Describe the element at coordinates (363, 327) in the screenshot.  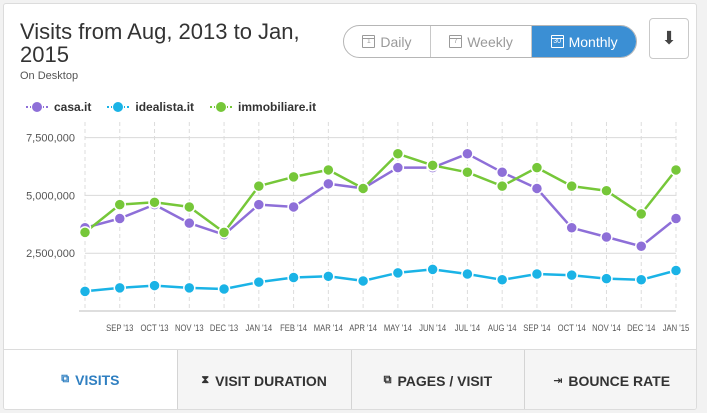
I see `x-tick-label: APR '14` at that location.